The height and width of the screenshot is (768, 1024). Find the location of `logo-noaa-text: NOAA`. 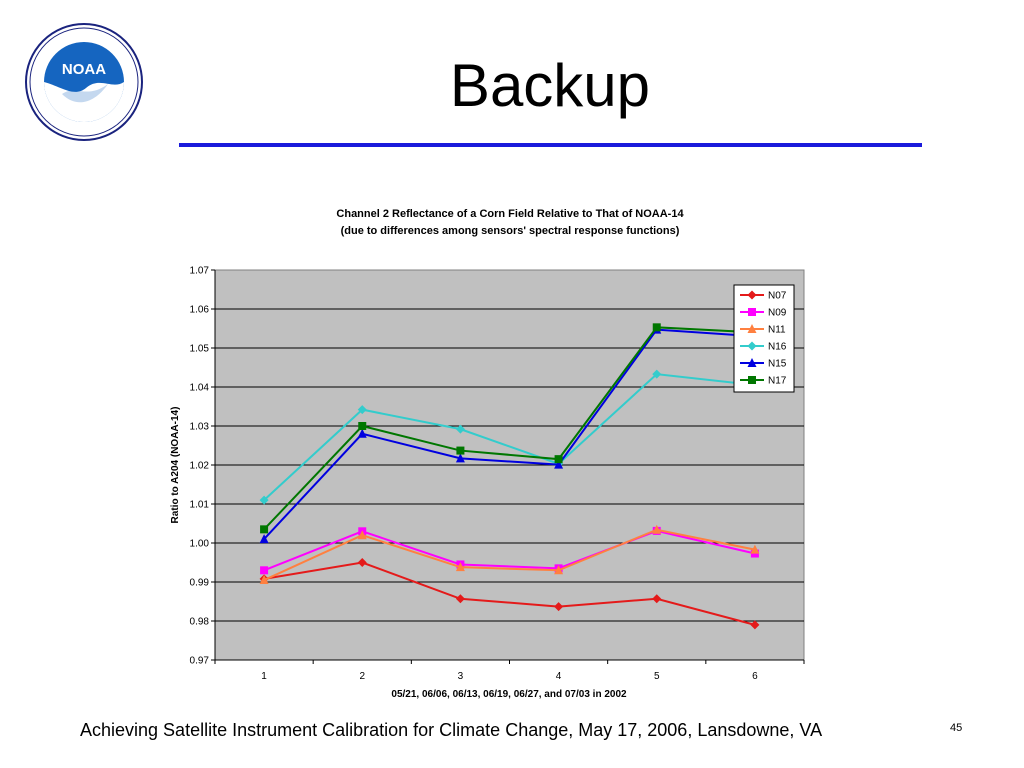

logo-noaa-text: NOAA is located at coordinates (84, 69).